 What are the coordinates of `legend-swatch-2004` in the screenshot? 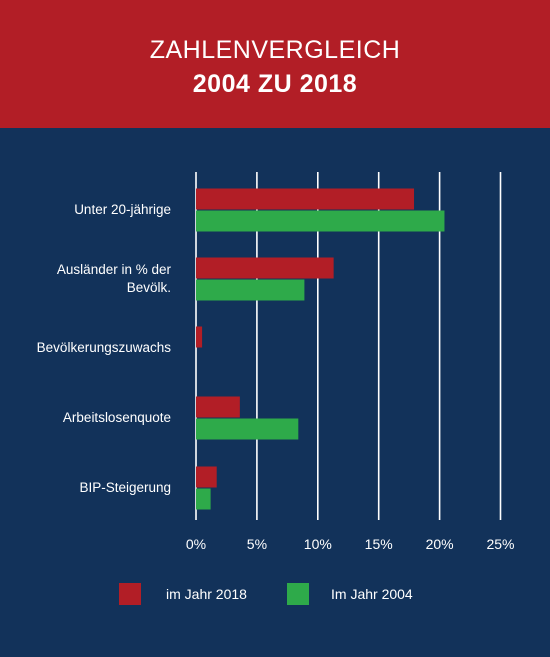 It's located at (298, 594).